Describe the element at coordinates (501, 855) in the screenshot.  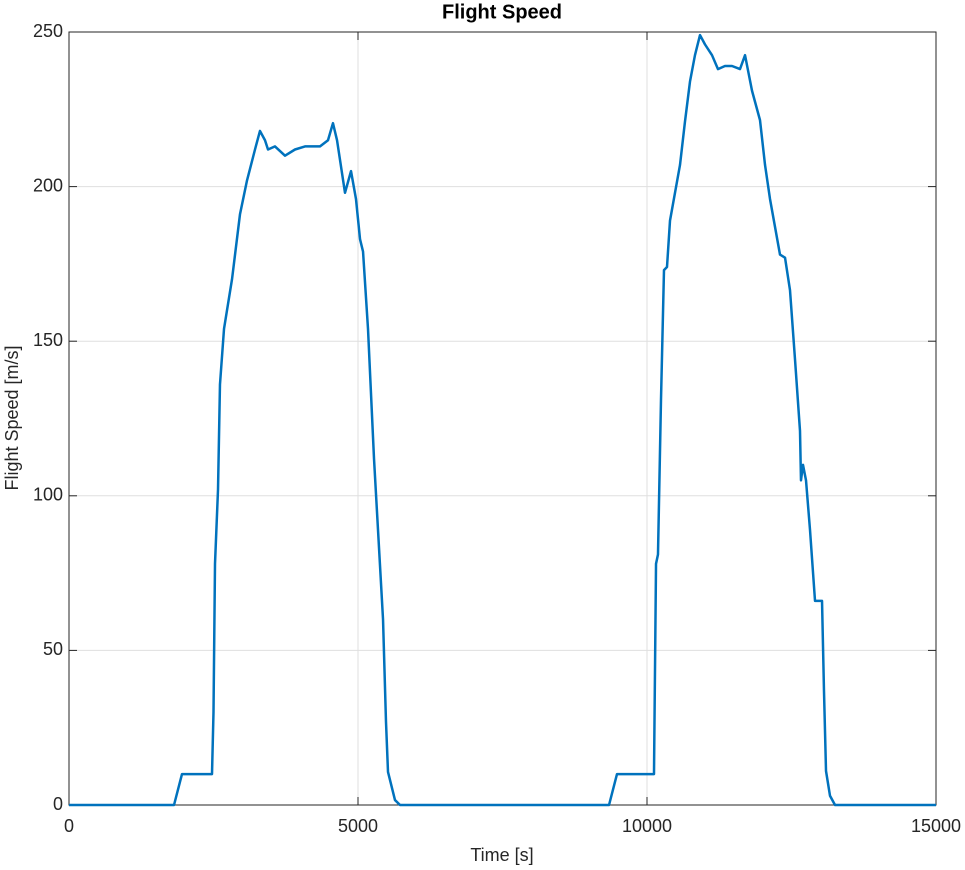
I see `x-axis-label: Time [s]` at that location.